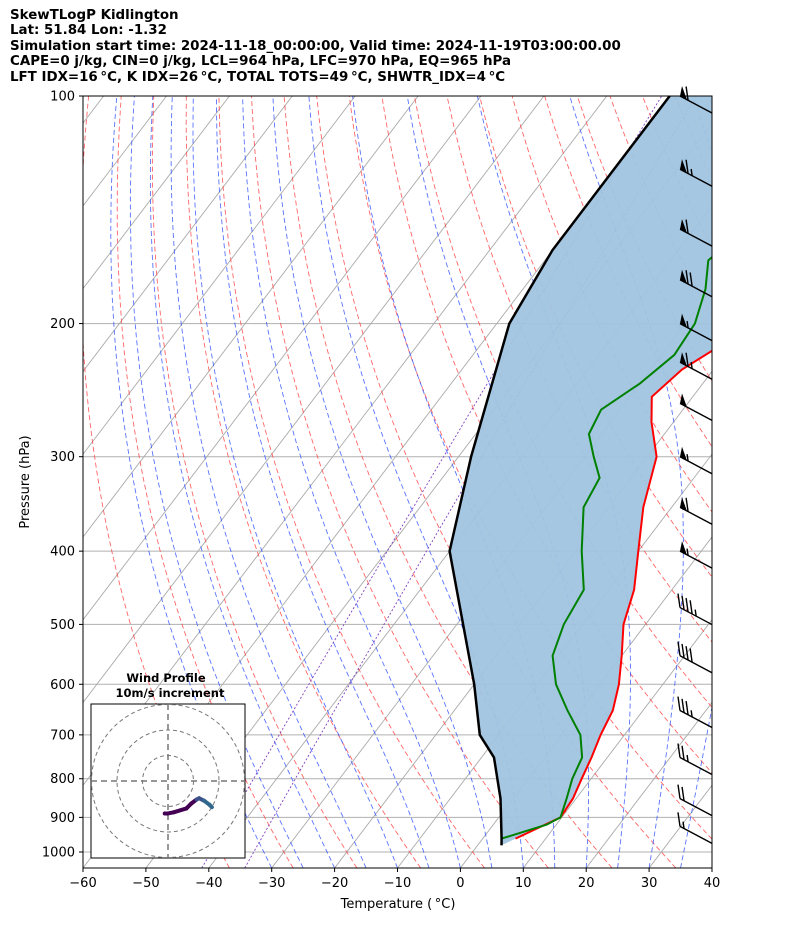 The height and width of the screenshot is (937, 794). Describe the element at coordinates (170, 693) in the screenshot. I see `inset-subtitle: 10m/s increment` at that location.